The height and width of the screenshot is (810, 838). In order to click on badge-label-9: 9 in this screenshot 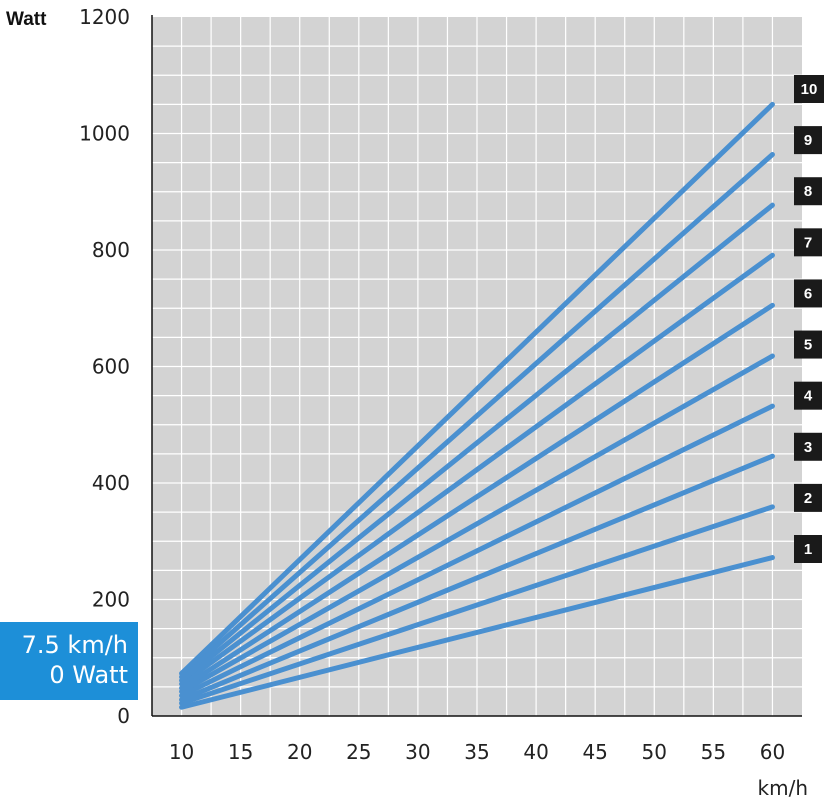, I will do `click(808, 140)`.